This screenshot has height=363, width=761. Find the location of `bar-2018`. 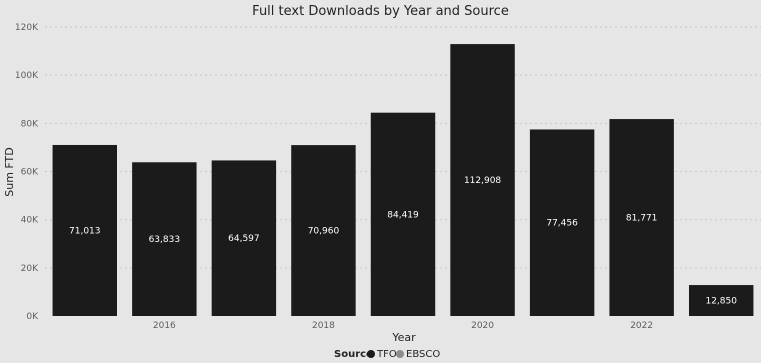

bar-2018 is located at coordinates (323, 230).